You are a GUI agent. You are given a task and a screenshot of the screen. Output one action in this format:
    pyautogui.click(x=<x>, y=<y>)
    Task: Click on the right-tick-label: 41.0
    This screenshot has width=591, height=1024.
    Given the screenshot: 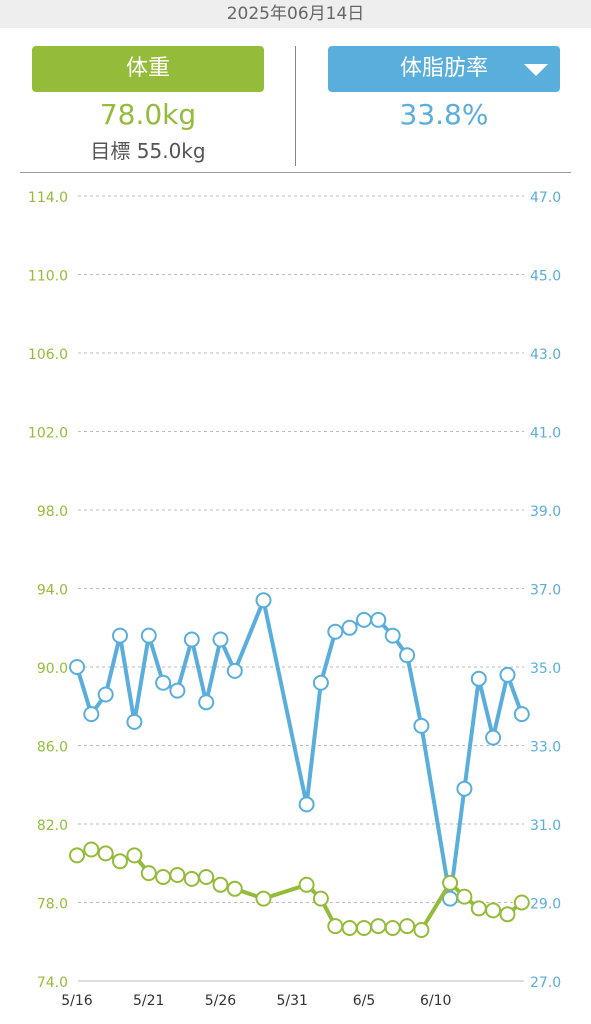 What is the action you would take?
    pyautogui.click(x=545, y=434)
    